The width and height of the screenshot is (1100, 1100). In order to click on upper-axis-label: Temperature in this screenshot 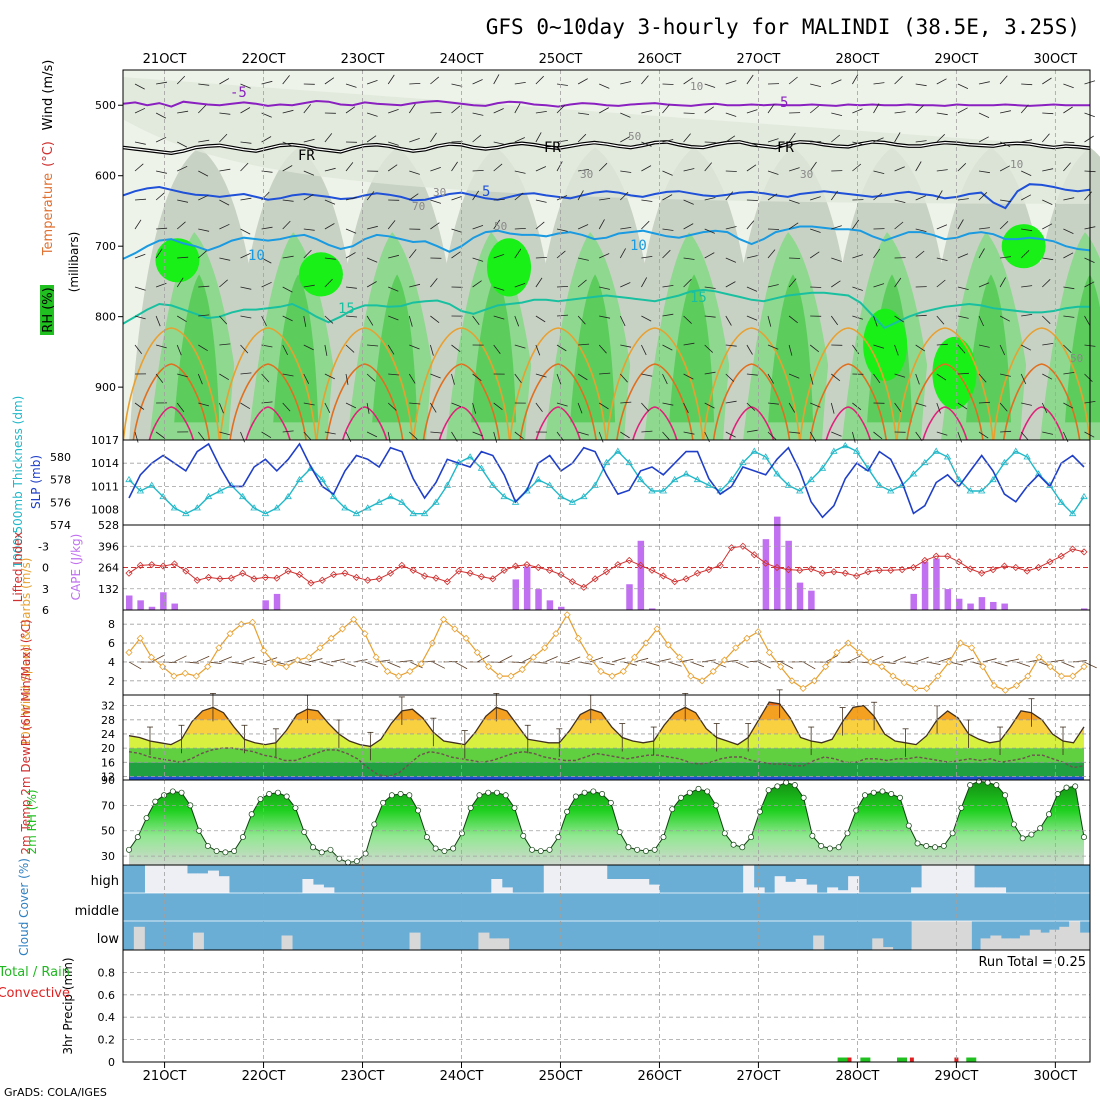, I will do `click(48, 214)`.